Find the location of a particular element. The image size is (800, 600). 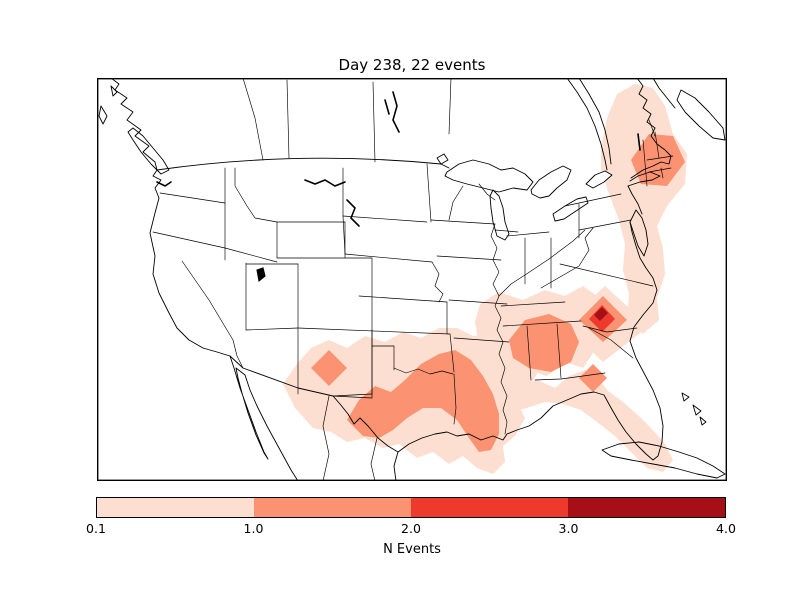

lake-superior is located at coordinates (489, 176).